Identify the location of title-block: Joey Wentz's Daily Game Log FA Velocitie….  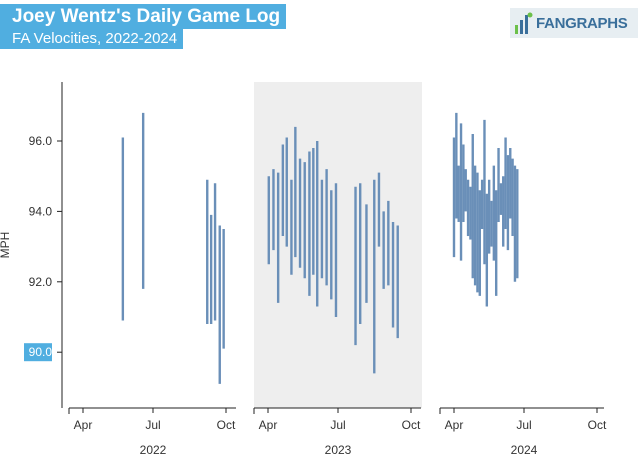
(143, 26).